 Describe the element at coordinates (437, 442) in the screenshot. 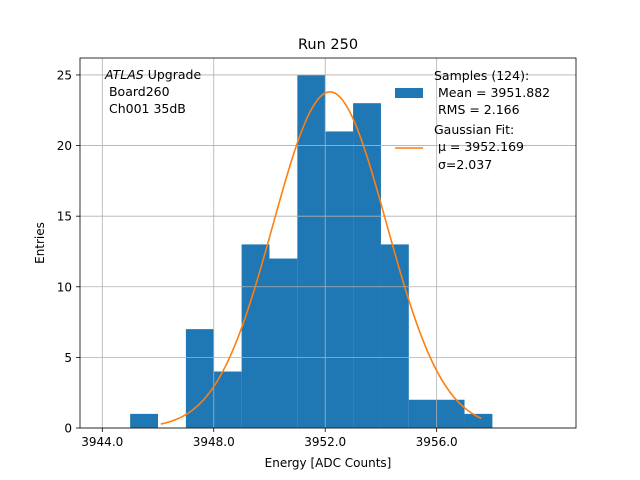

I see `x-tick-label: 3956.0` at that location.